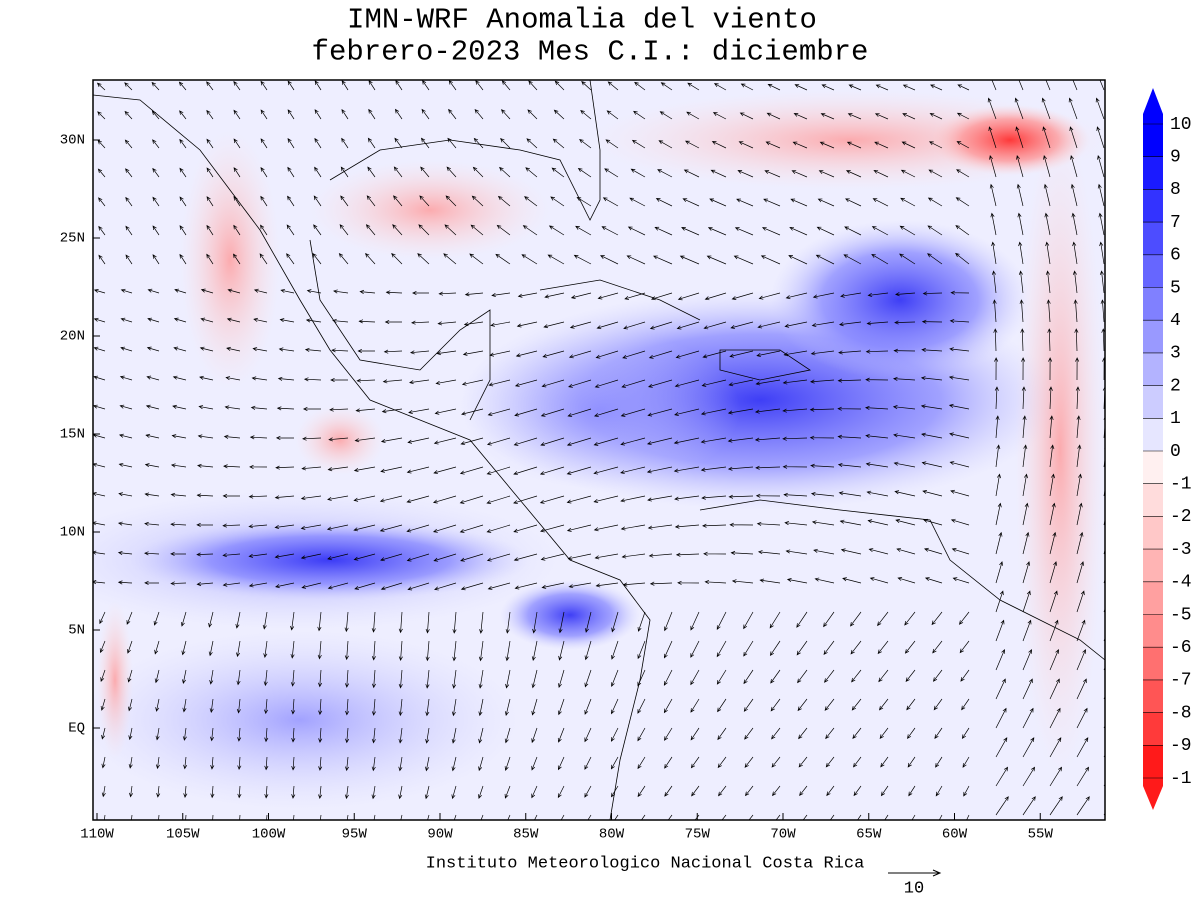 Image resolution: width=1200 pixels, height=900 pixels. What do you see at coordinates (97, 835) in the screenshot?
I see `lon-tick-label: 110W` at bounding box center [97, 835].